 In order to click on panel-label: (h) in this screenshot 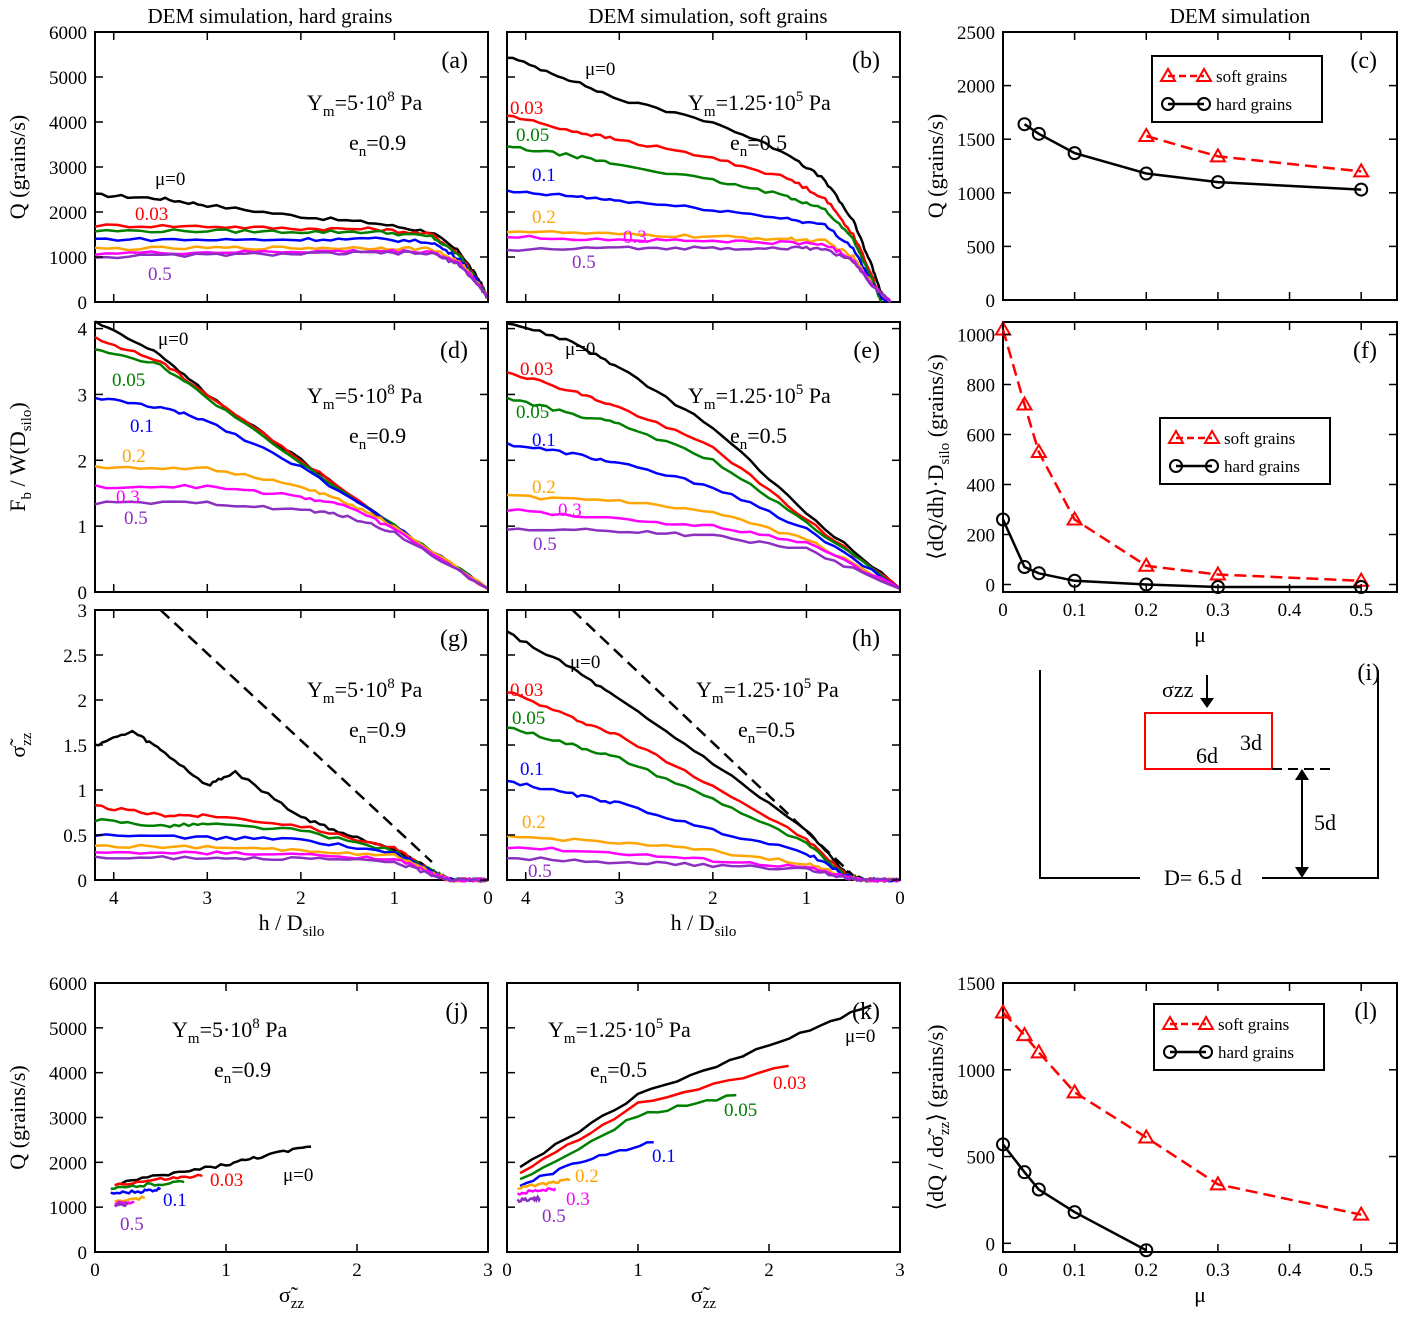, I will do `click(866, 639)`.